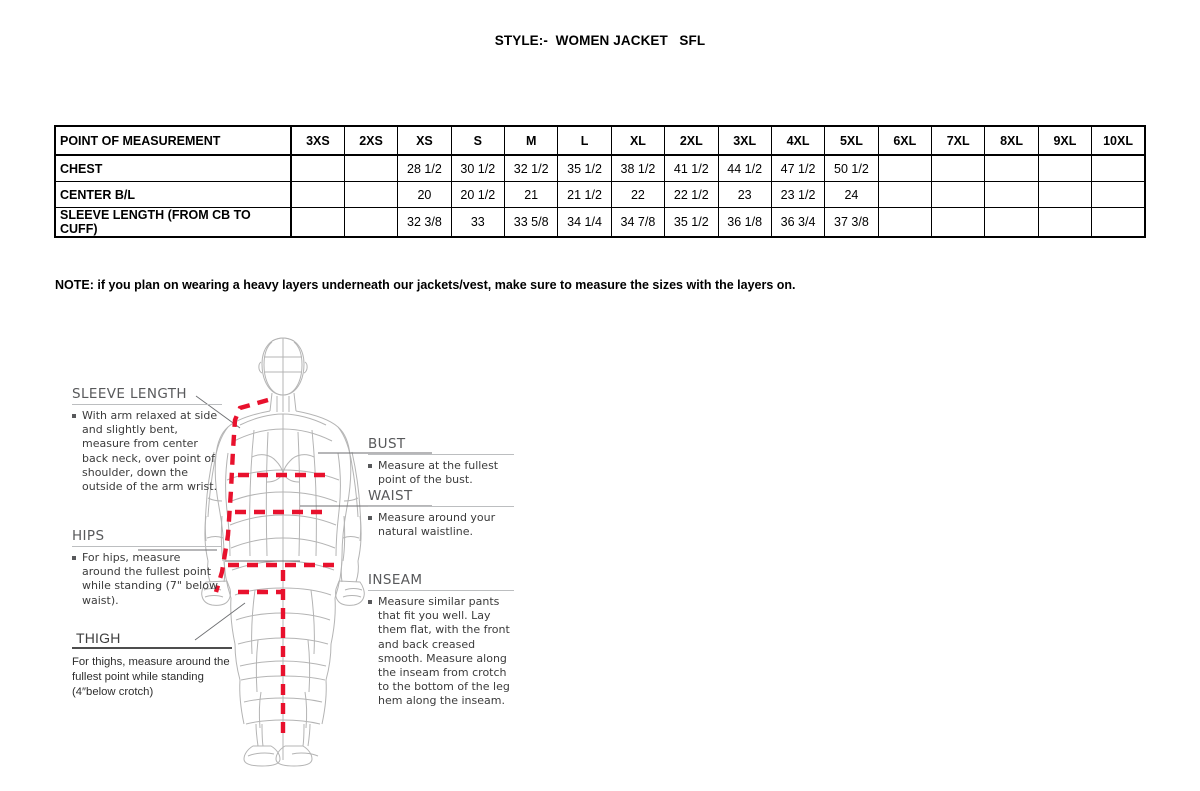  I want to click on column-header-size: 3XS, so click(317, 140).